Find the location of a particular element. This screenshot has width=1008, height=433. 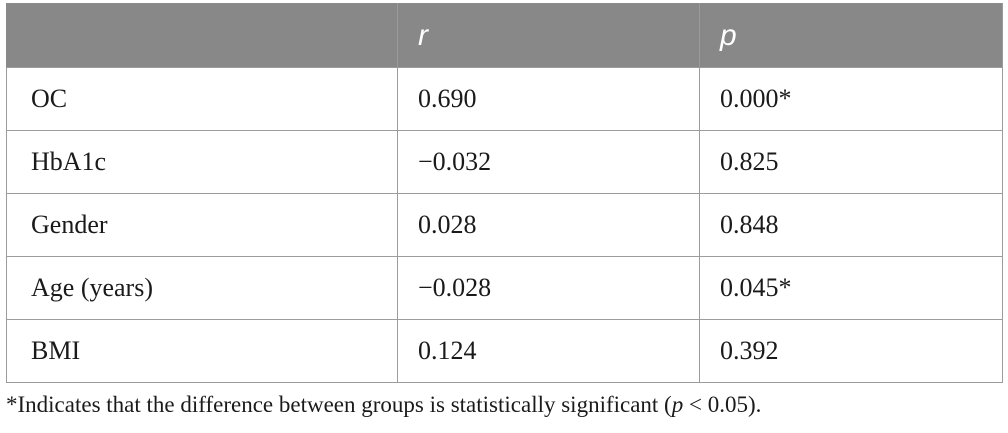

p-value: 0.825 is located at coordinates (851, 162).